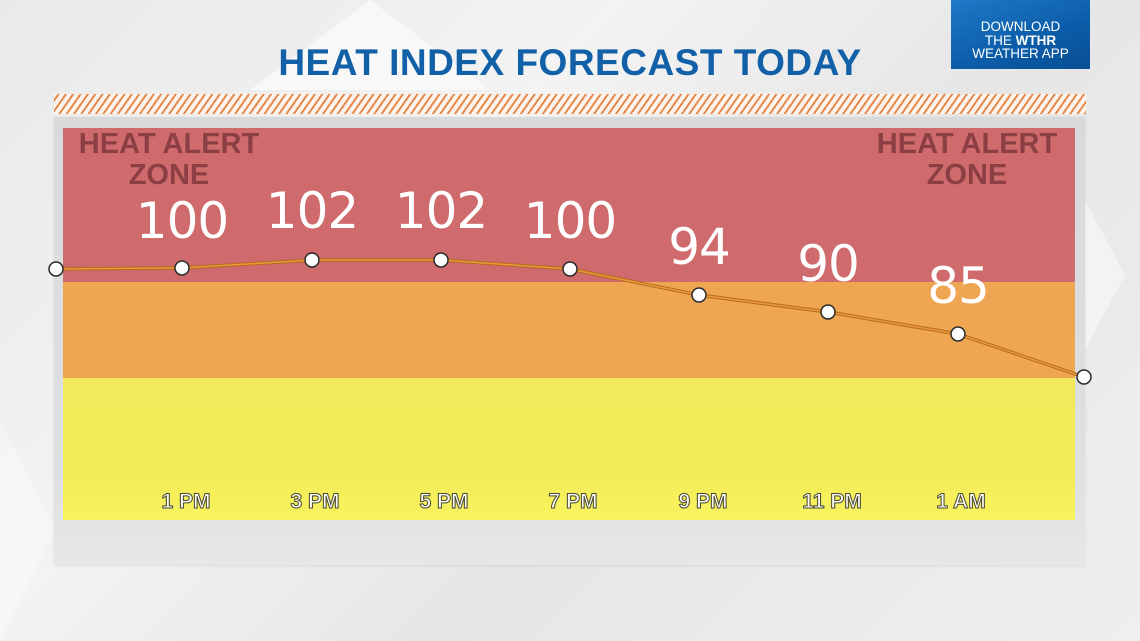 This screenshot has height=641, width=1140. I want to click on badge-brand: WTHR, so click(1036, 40).